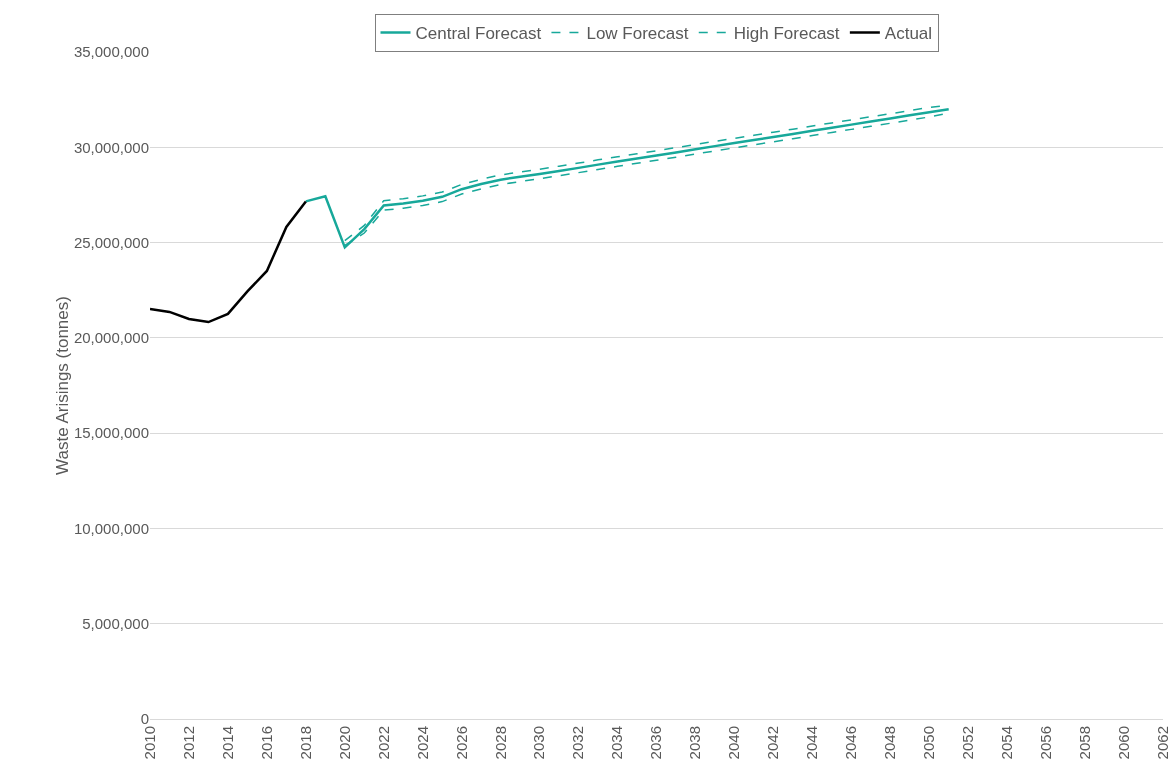  What do you see at coordinates (1084, 743) in the screenshot?
I see `x-tick-label: 2058` at bounding box center [1084, 743].